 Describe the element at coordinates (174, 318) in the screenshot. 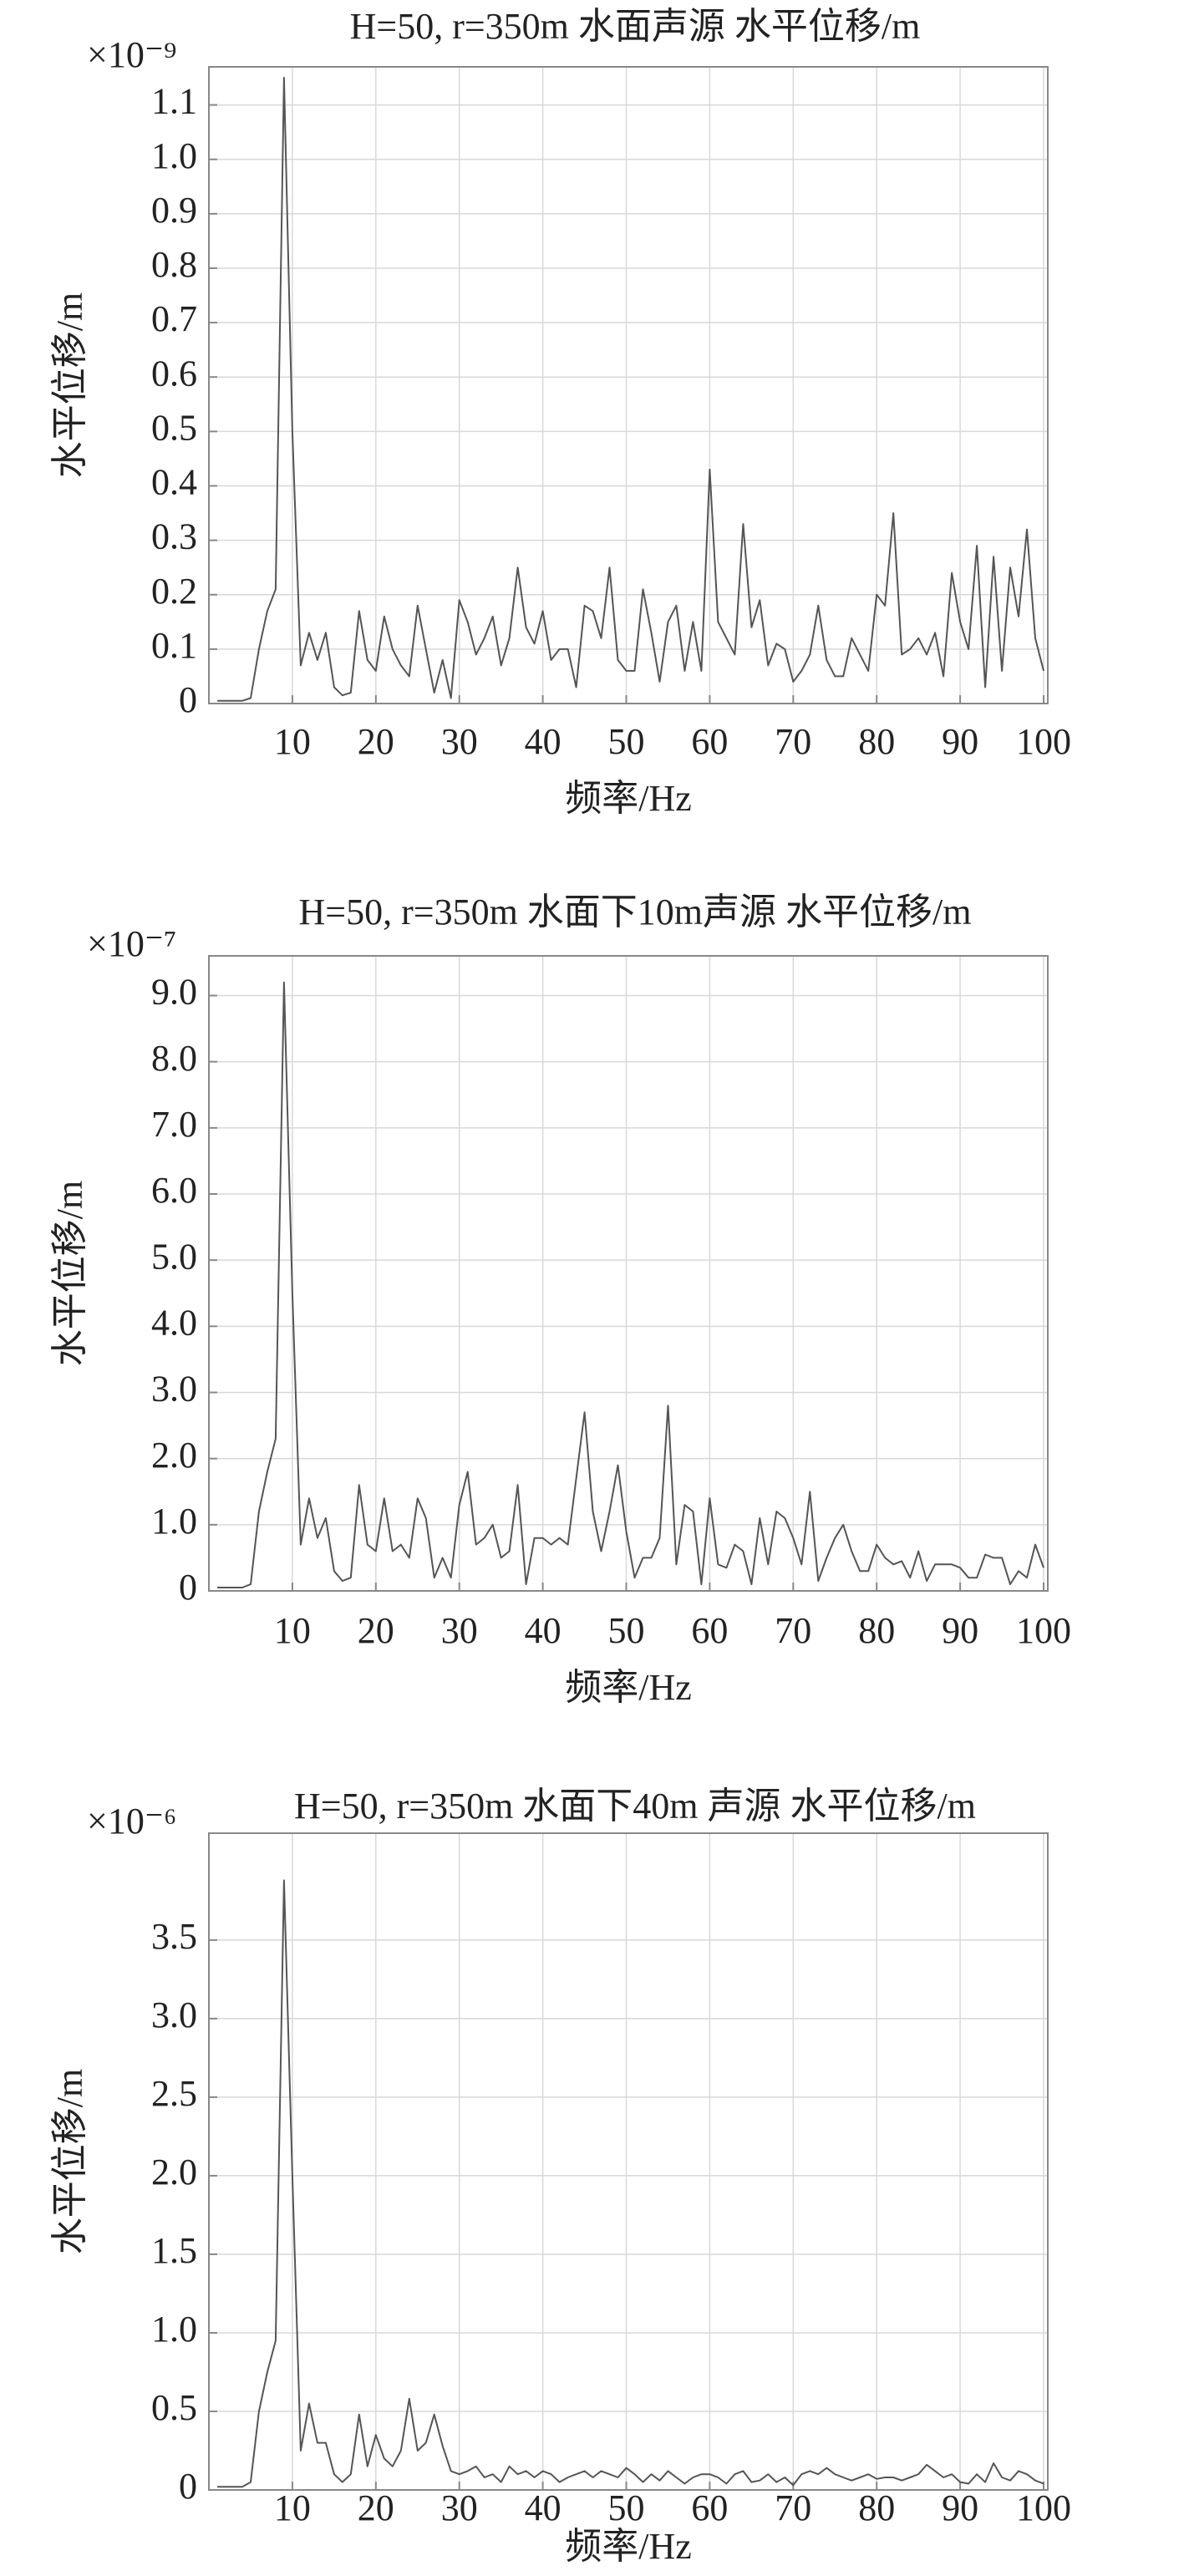

I see `y-tick-label: 0.7` at that location.